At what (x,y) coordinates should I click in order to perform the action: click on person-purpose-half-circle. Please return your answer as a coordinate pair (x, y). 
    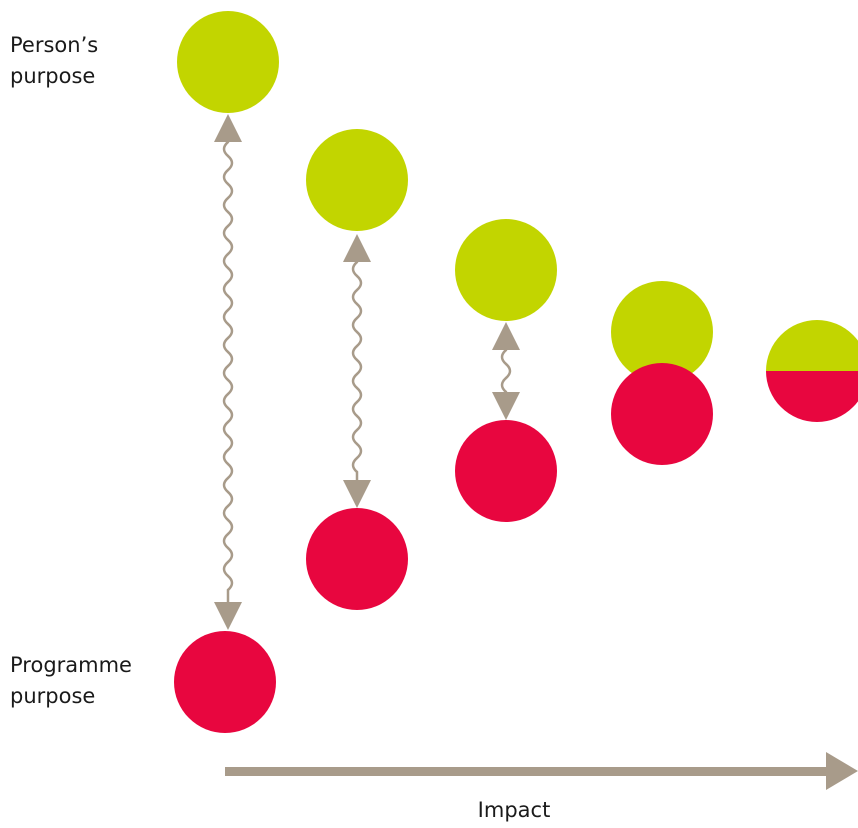
    Looking at the image, I should click on (812, 345).